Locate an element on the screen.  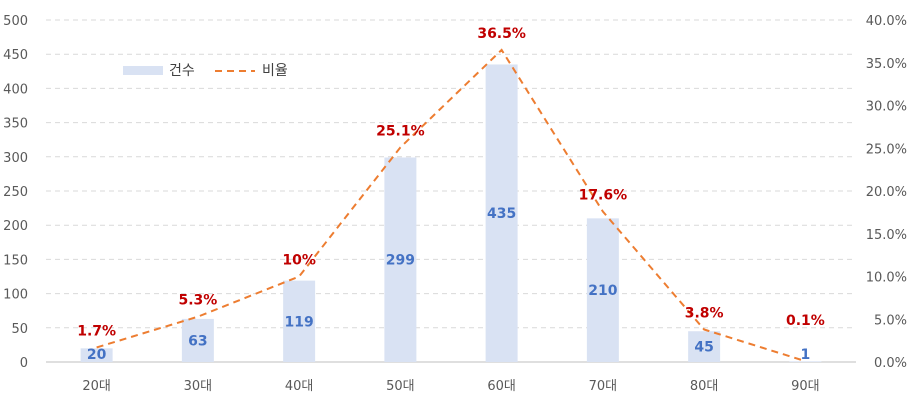
rate-value-label: 25.1% is located at coordinates (400, 131).